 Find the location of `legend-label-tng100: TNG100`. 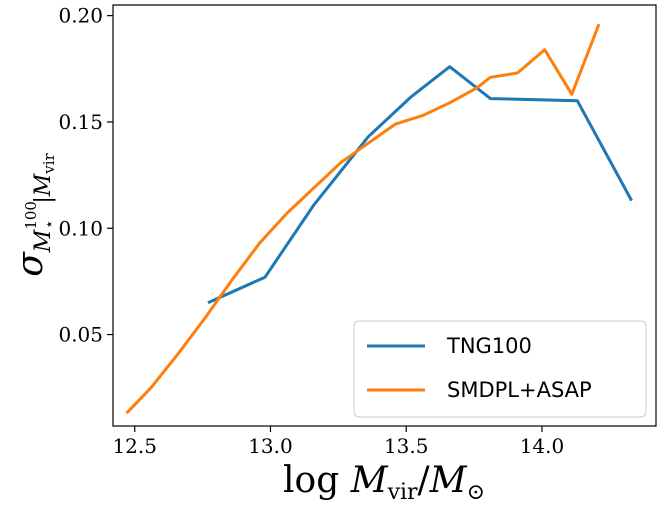

legend-label-tng100: TNG100 is located at coordinates (489, 346).